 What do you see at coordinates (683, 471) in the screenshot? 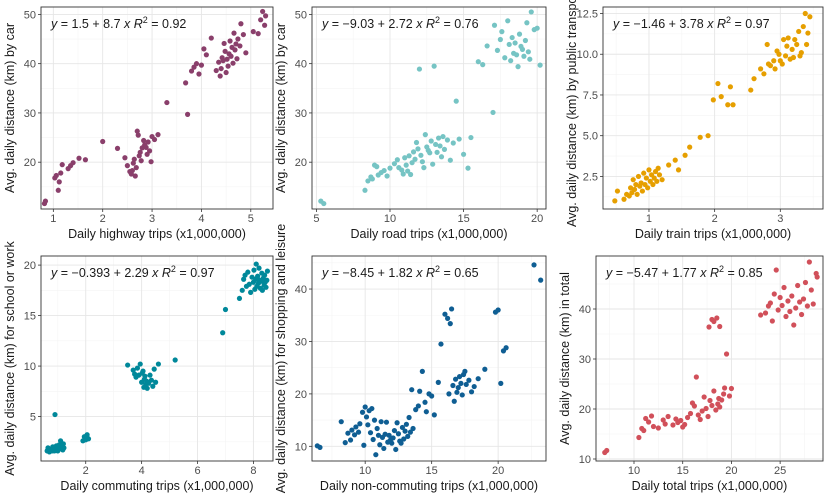
I see `x-tick-label: 15` at bounding box center [683, 471].